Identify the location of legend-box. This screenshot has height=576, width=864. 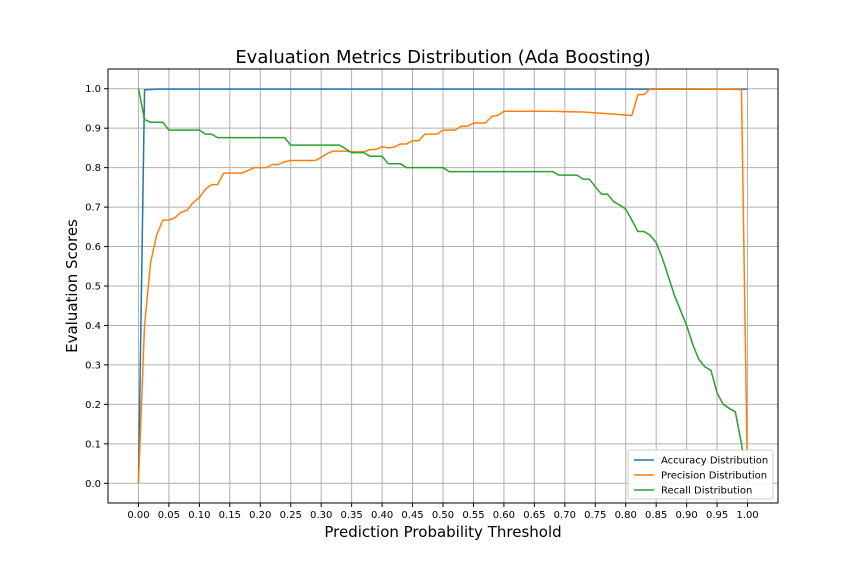
(700, 474).